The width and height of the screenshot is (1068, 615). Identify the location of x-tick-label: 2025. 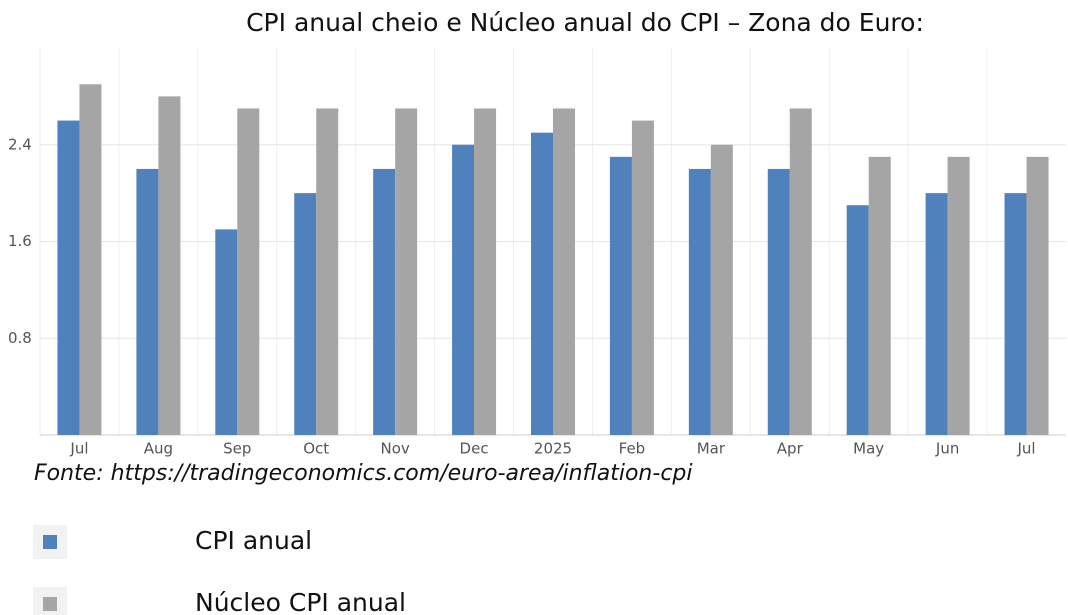
(553, 449).